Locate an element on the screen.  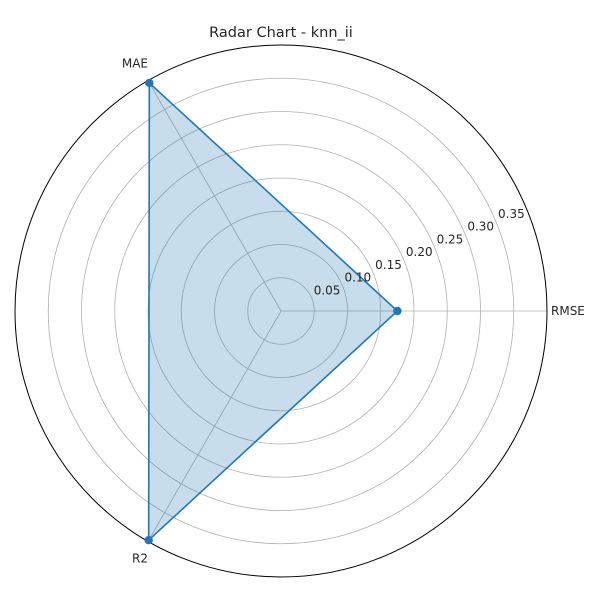
chart-title: Radar Chart - knn_ii is located at coordinates (281, 33).